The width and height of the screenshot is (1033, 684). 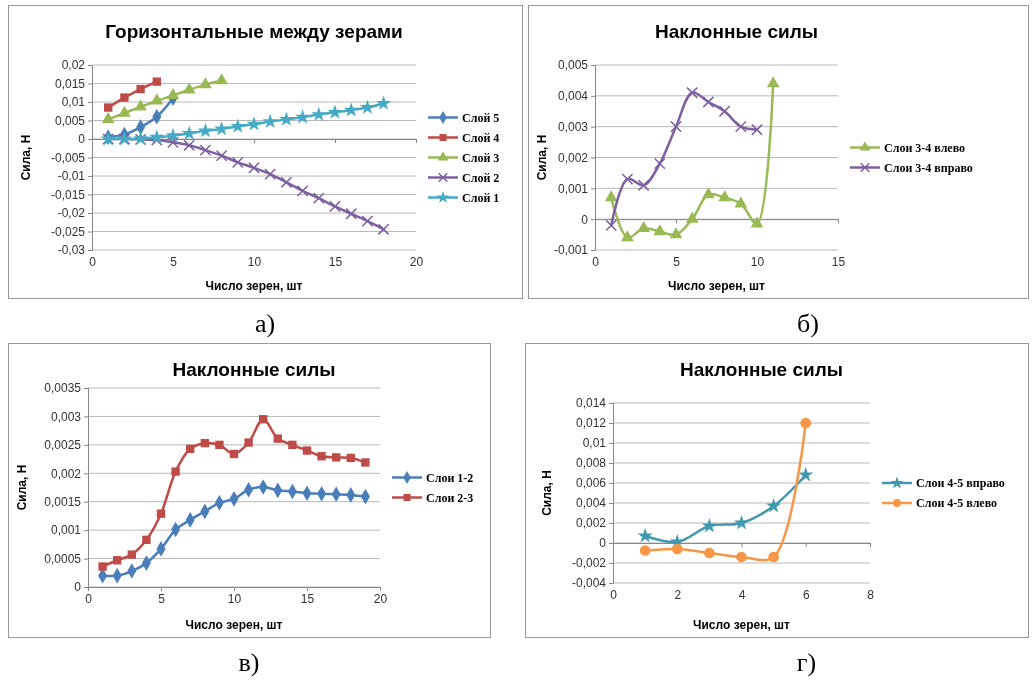 I want to click on y-tick-label: 0,014, so click(x=591, y=403).